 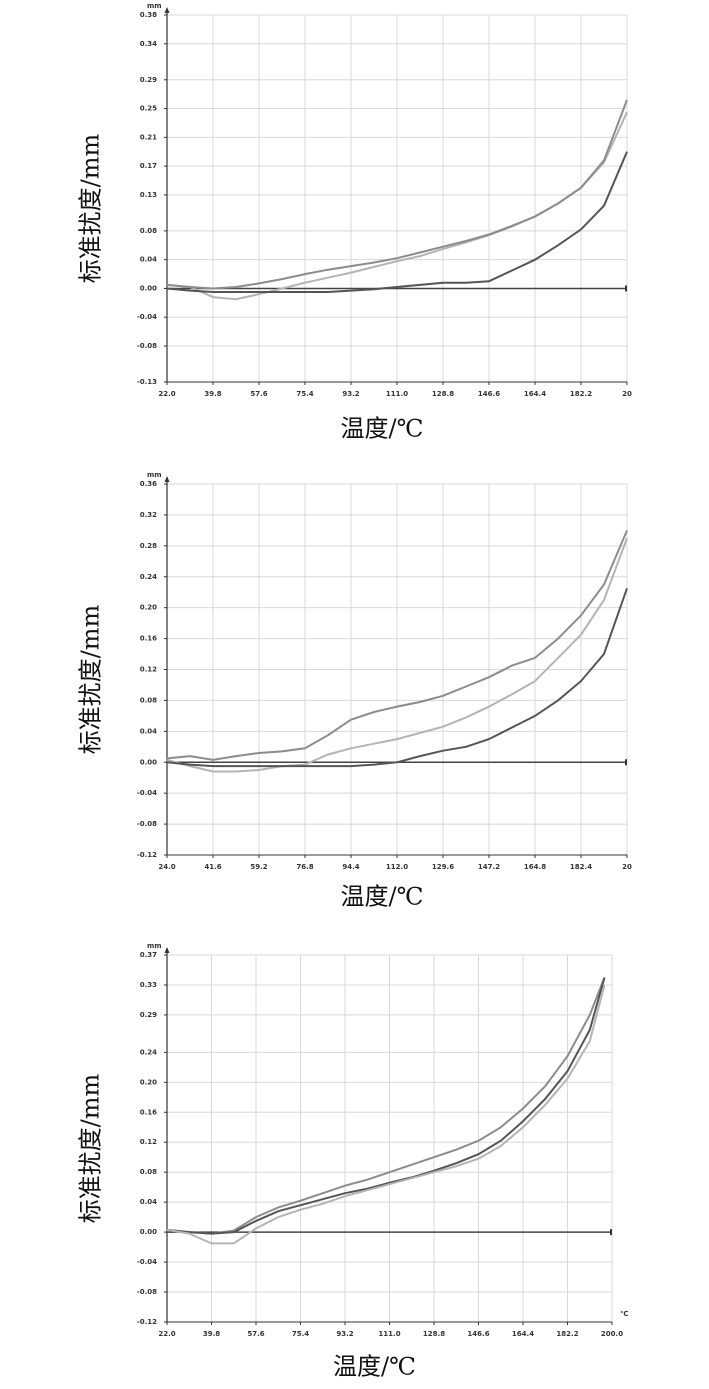 I want to click on x-tick-label: 24.0, so click(x=166, y=867).